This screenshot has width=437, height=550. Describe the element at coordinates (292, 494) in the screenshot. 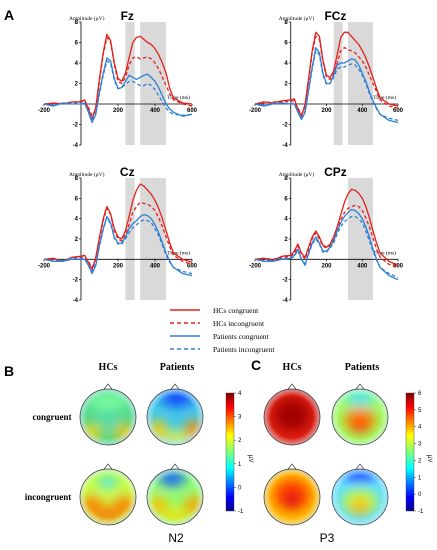

I see `topomap-p3-hcs-incongruent` at that location.